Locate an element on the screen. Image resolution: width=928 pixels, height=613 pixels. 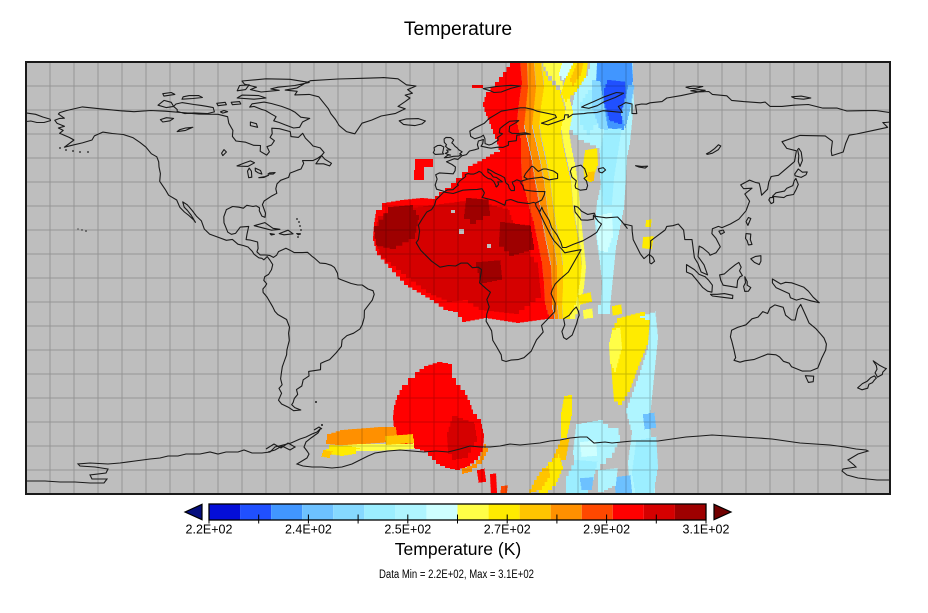
svg-text: 2.9E+02 is located at coordinates (606, 530).